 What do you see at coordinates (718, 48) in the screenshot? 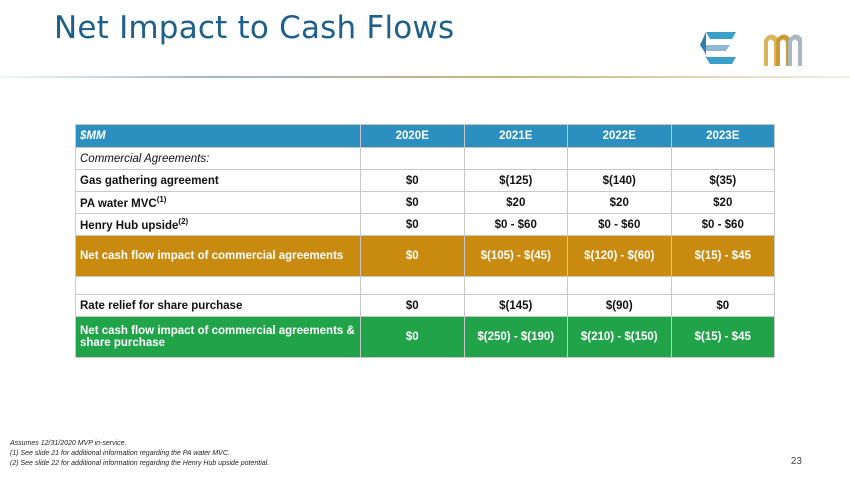
I see `equitrans-logo-icon` at bounding box center [718, 48].